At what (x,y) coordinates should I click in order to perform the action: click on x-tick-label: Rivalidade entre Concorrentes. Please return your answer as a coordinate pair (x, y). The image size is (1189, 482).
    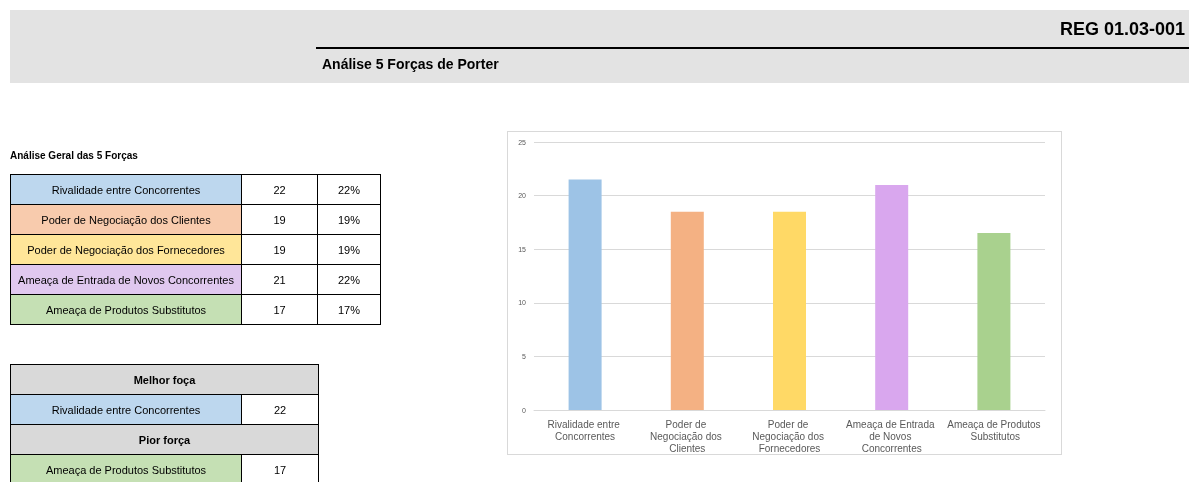
    Looking at the image, I should click on (585, 430).